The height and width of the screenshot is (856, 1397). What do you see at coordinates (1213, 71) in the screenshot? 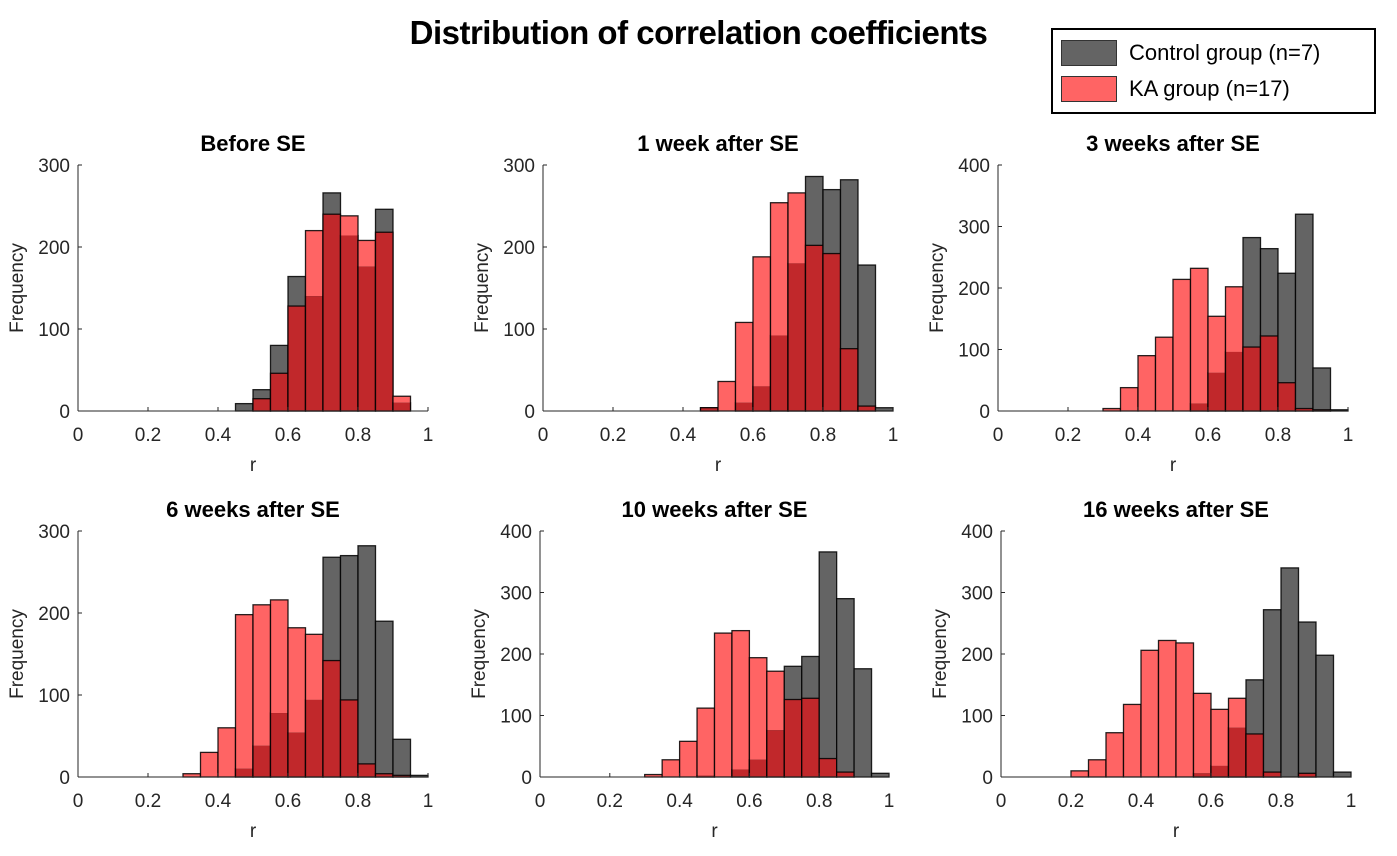
I see `legend: Control group (n=7) KA group (n=17)` at bounding box center [1213, 71].